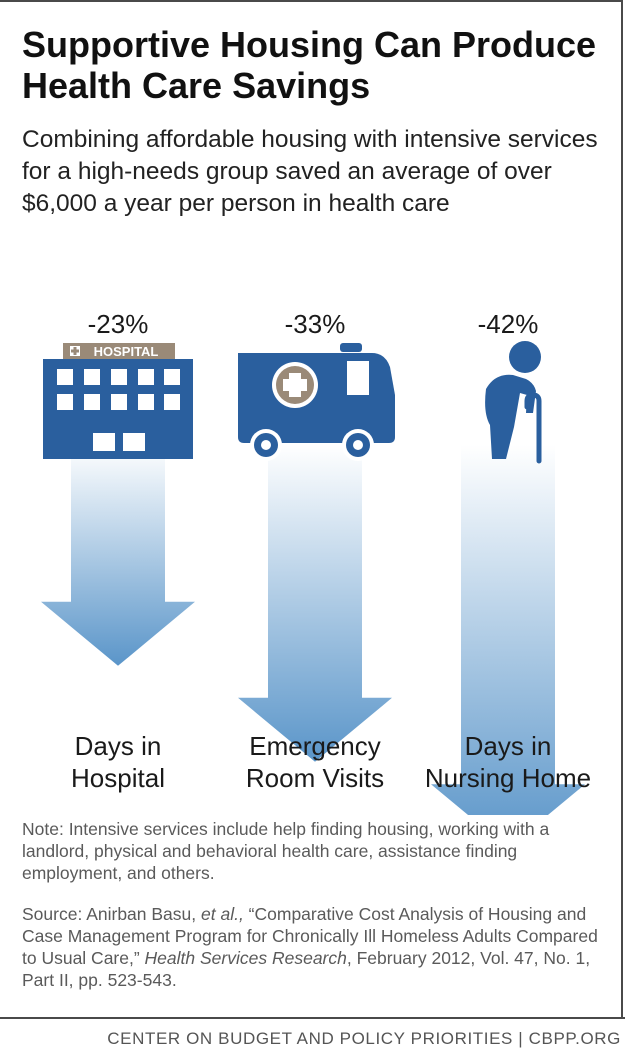  I want to click on hospital-door-left, so click(104, 442).